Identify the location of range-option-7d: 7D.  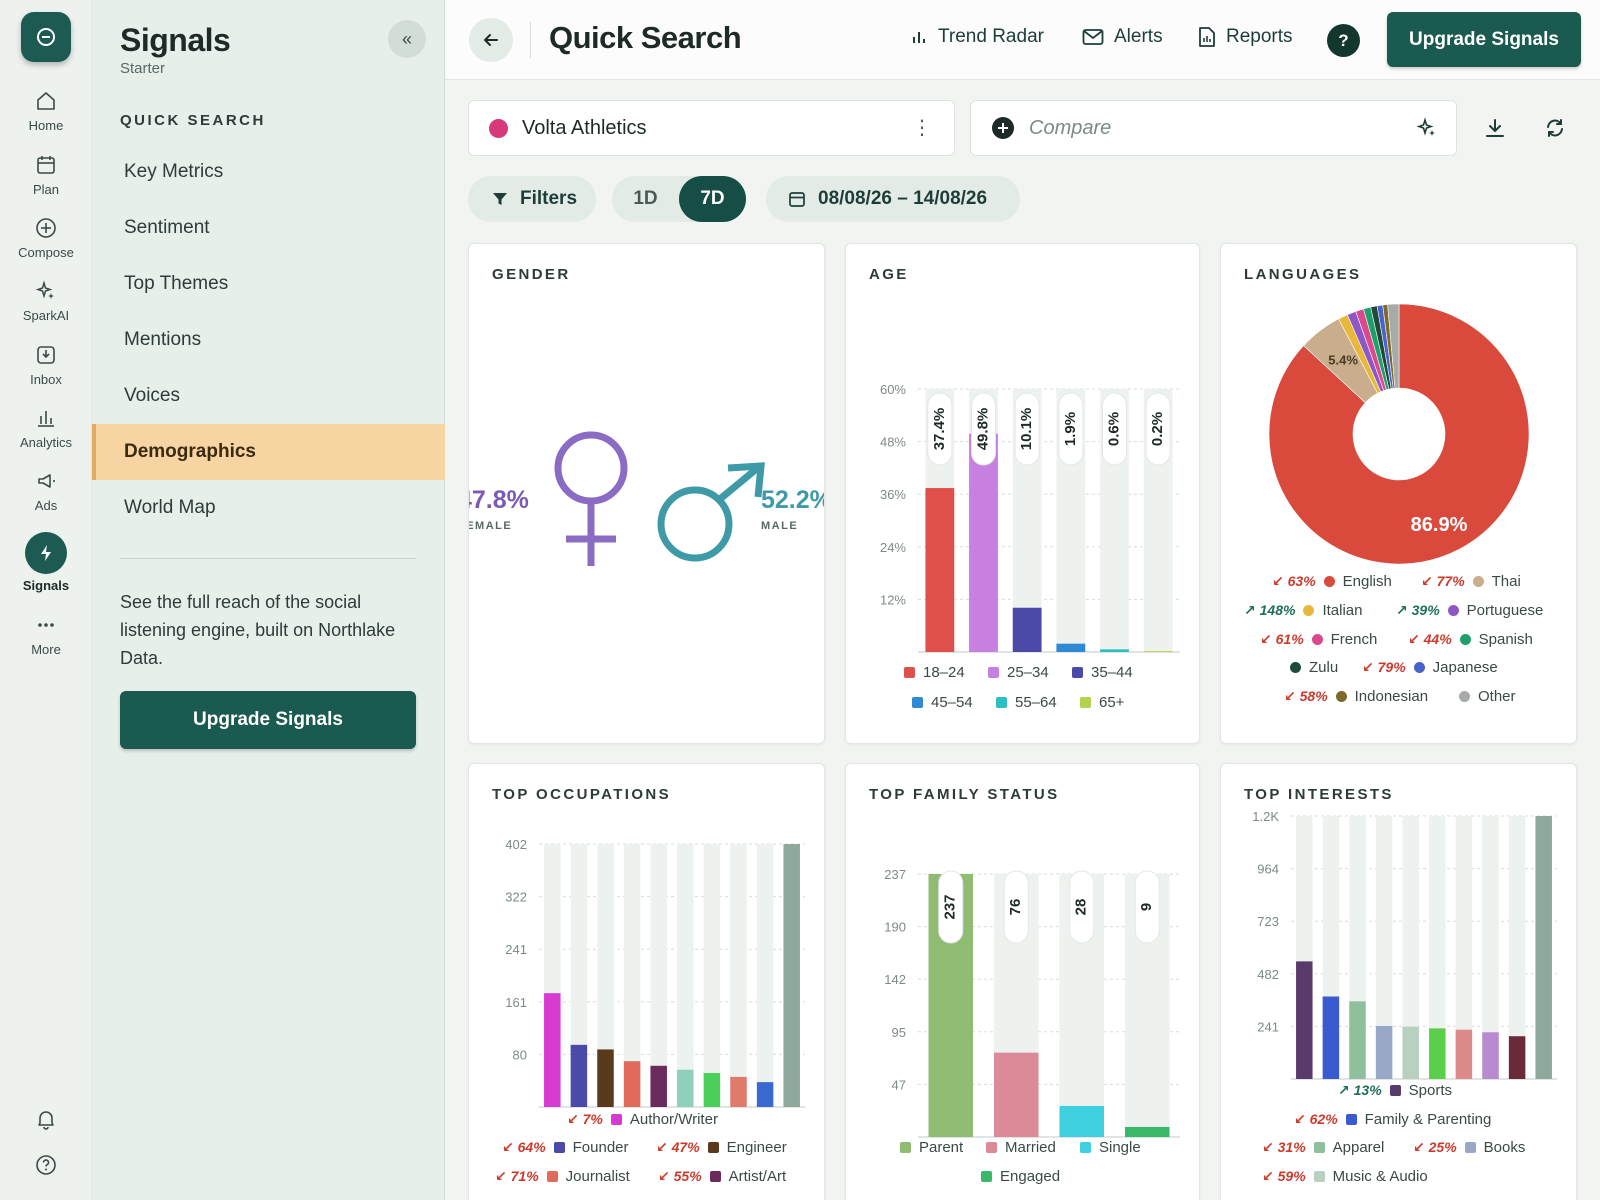
(712, 199).